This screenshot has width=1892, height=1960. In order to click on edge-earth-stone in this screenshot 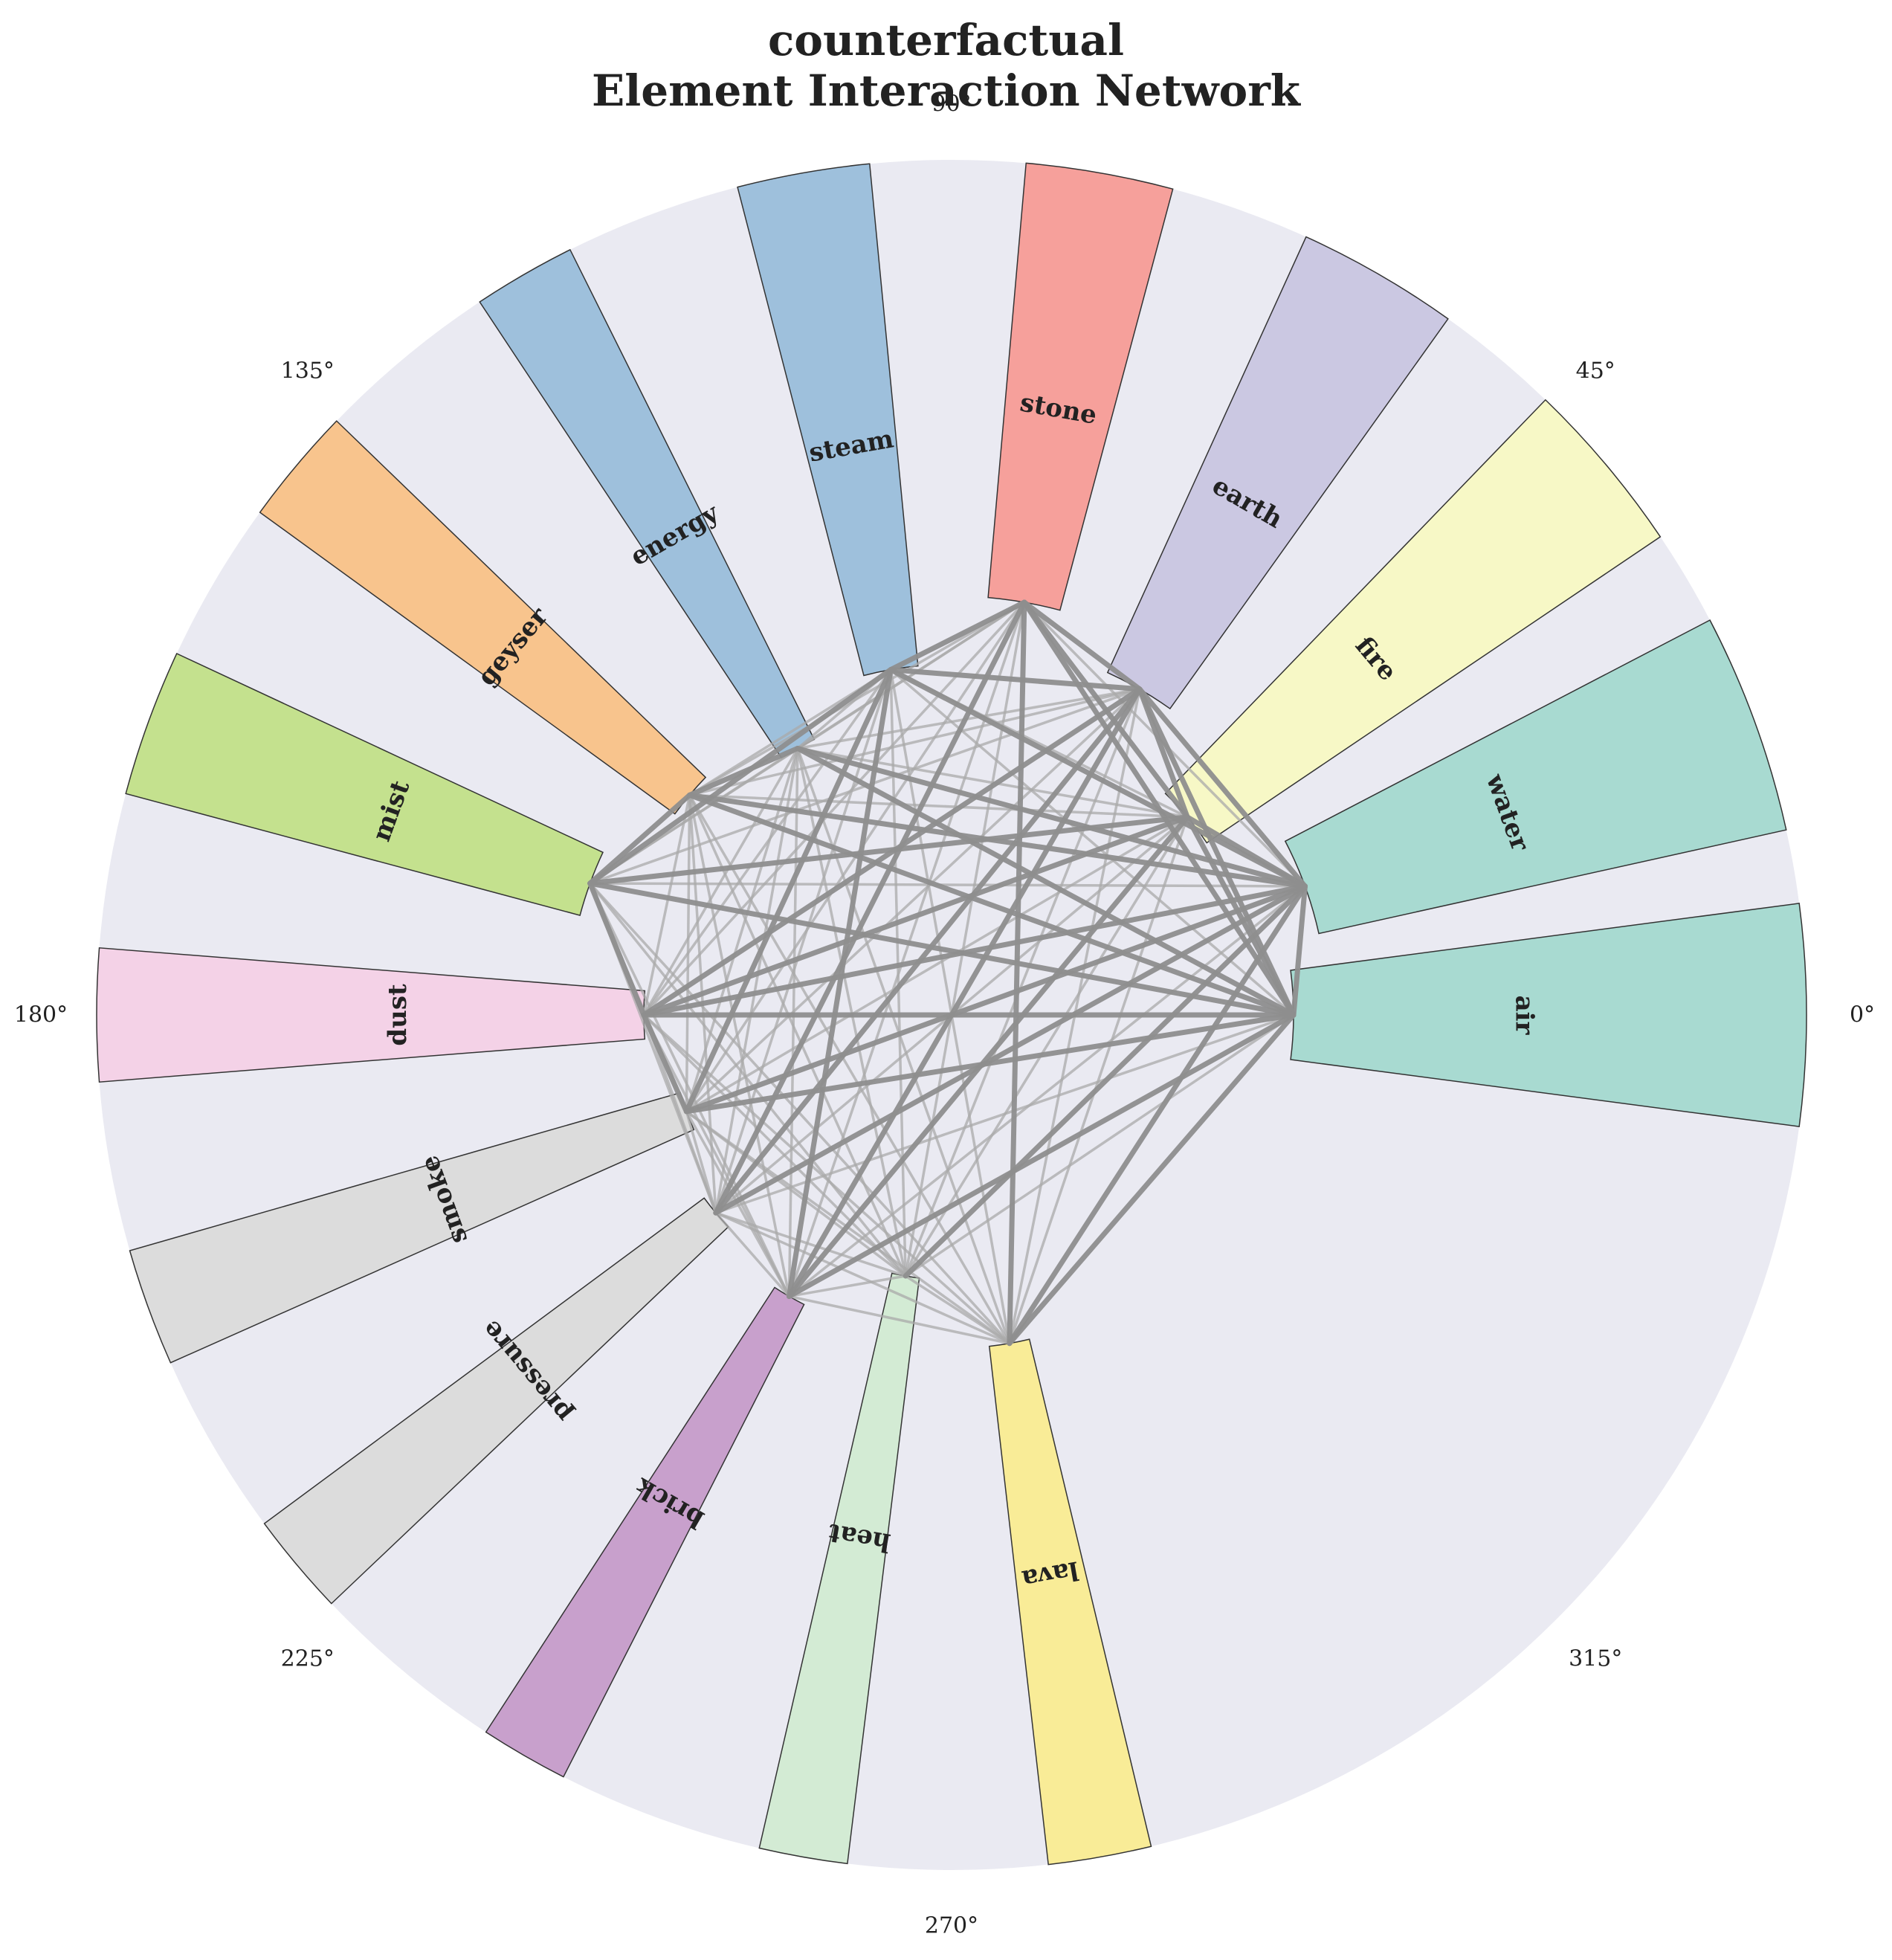, I will do `click(1082, 645)`.